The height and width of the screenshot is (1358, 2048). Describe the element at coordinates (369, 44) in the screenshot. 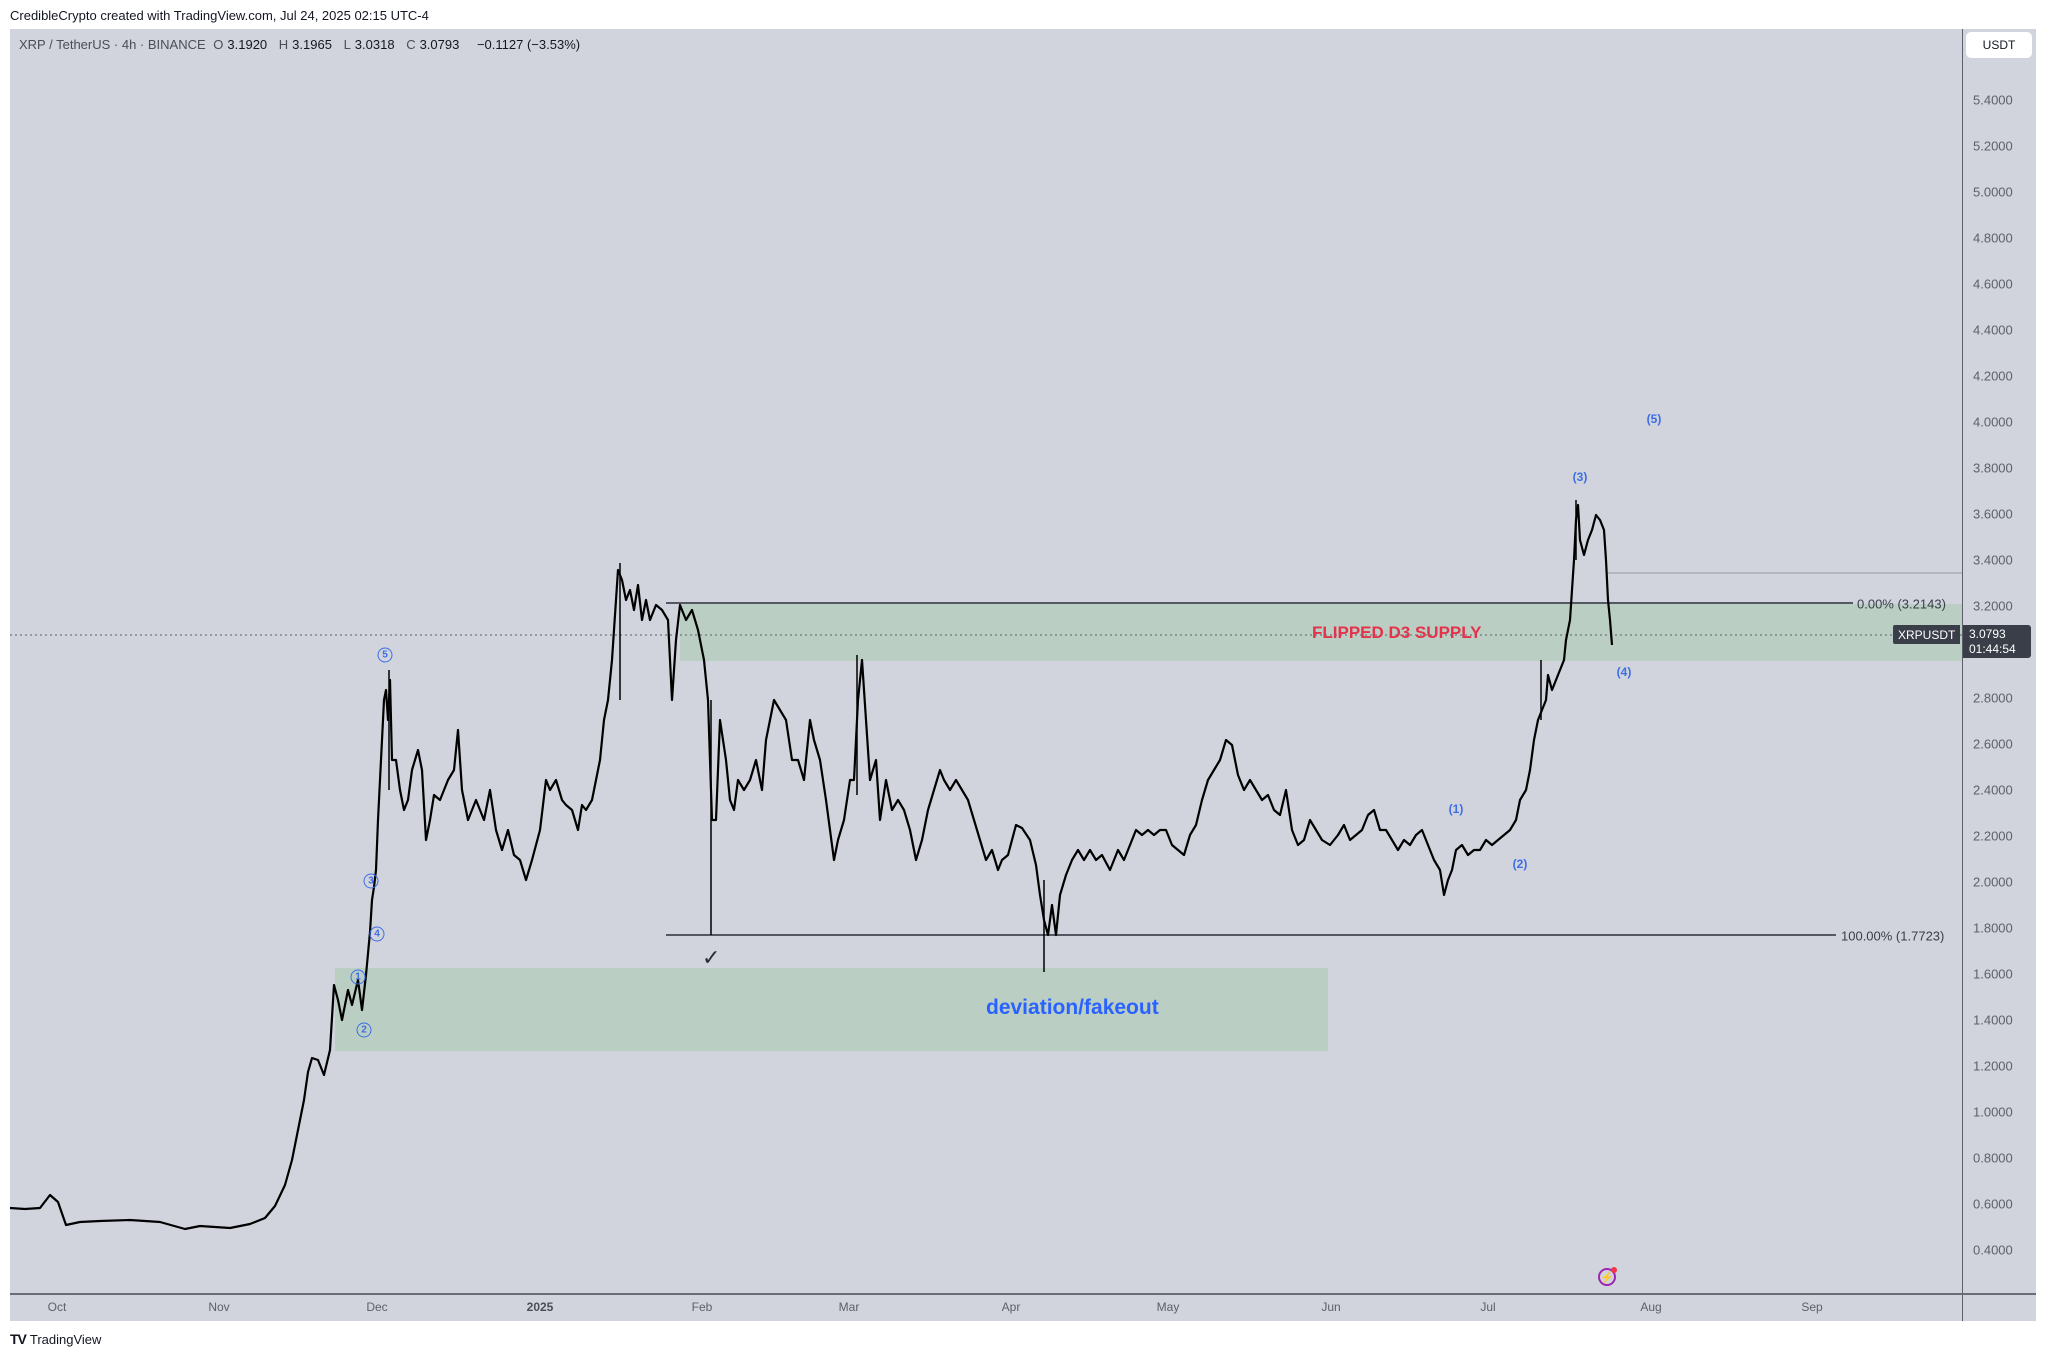

I see `low-label: L 3.0318` at that location.